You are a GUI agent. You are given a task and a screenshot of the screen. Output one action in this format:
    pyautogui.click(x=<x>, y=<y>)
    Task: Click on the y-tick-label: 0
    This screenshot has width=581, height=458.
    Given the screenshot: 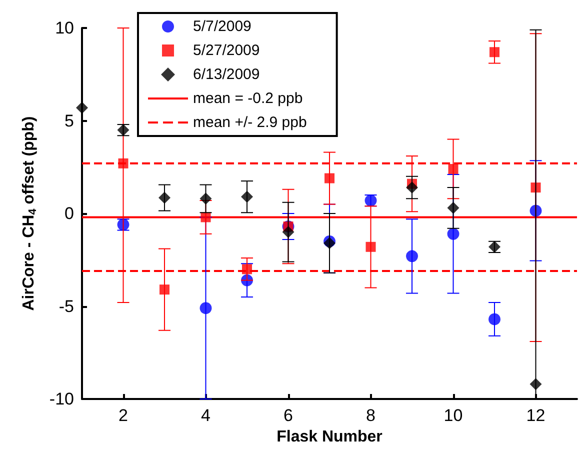 What is the action you would take?
    pyautogui.click(x=69, y=213)
    